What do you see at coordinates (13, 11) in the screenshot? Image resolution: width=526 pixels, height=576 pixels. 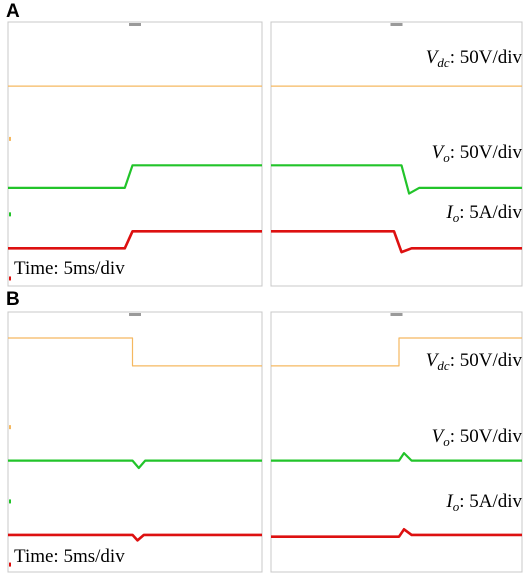 I see `panel-label-a: A` at bounding box center [13, 11].